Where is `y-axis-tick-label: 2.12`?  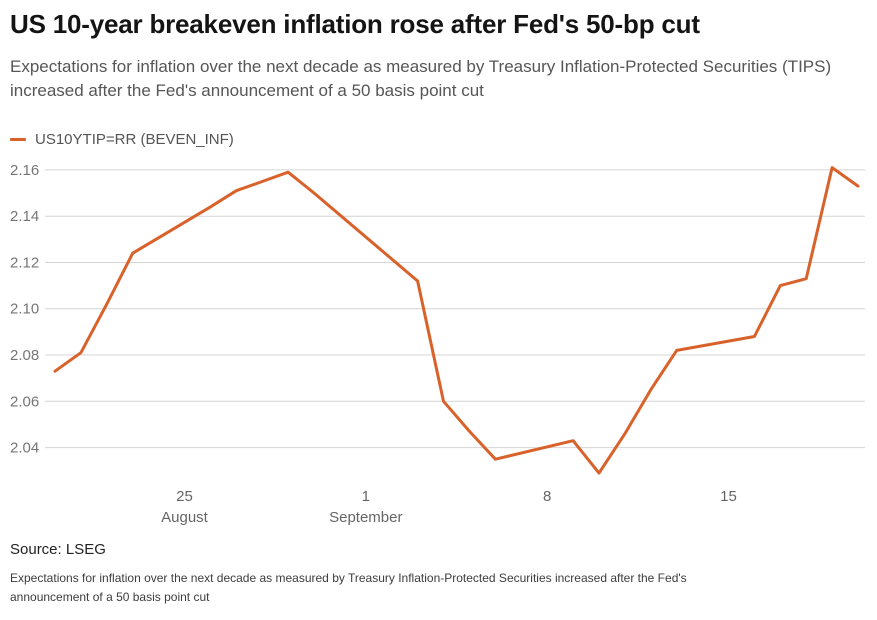
y-axis-tick-label: 2.12 is located at coordinates (24, 263).